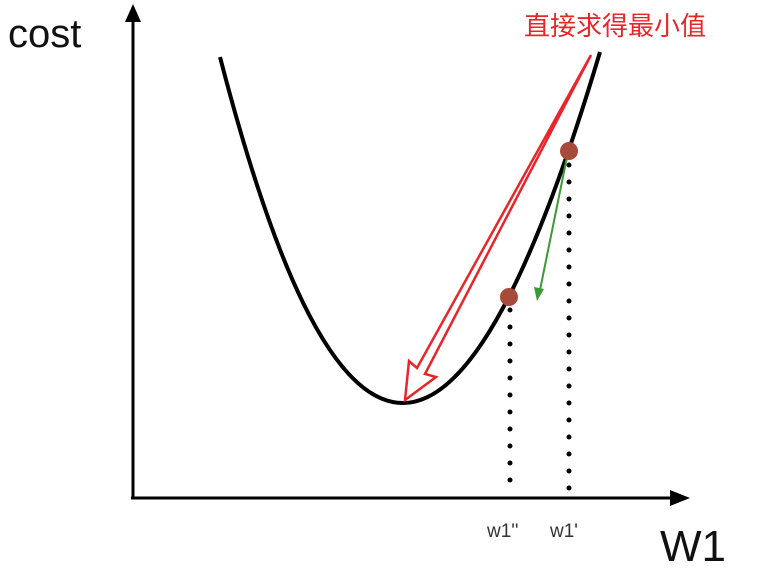 This screenshot has width=762, height=572. I want to click on gradient-step-arrowhead, so click(539, 294).